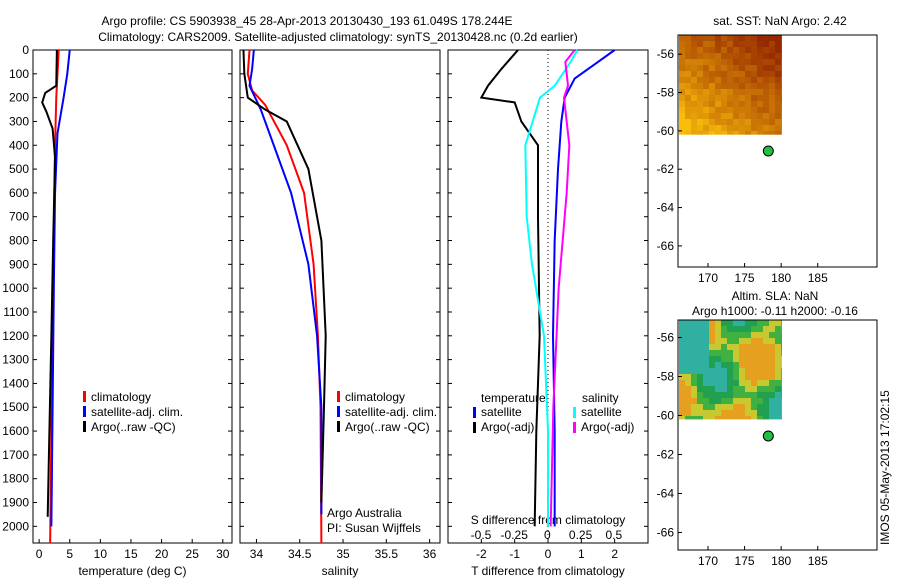  What do you see at coordinates (19, 169) in the screenshot?
I see `y-tick-label: 500` at bounding box center [19, 169].